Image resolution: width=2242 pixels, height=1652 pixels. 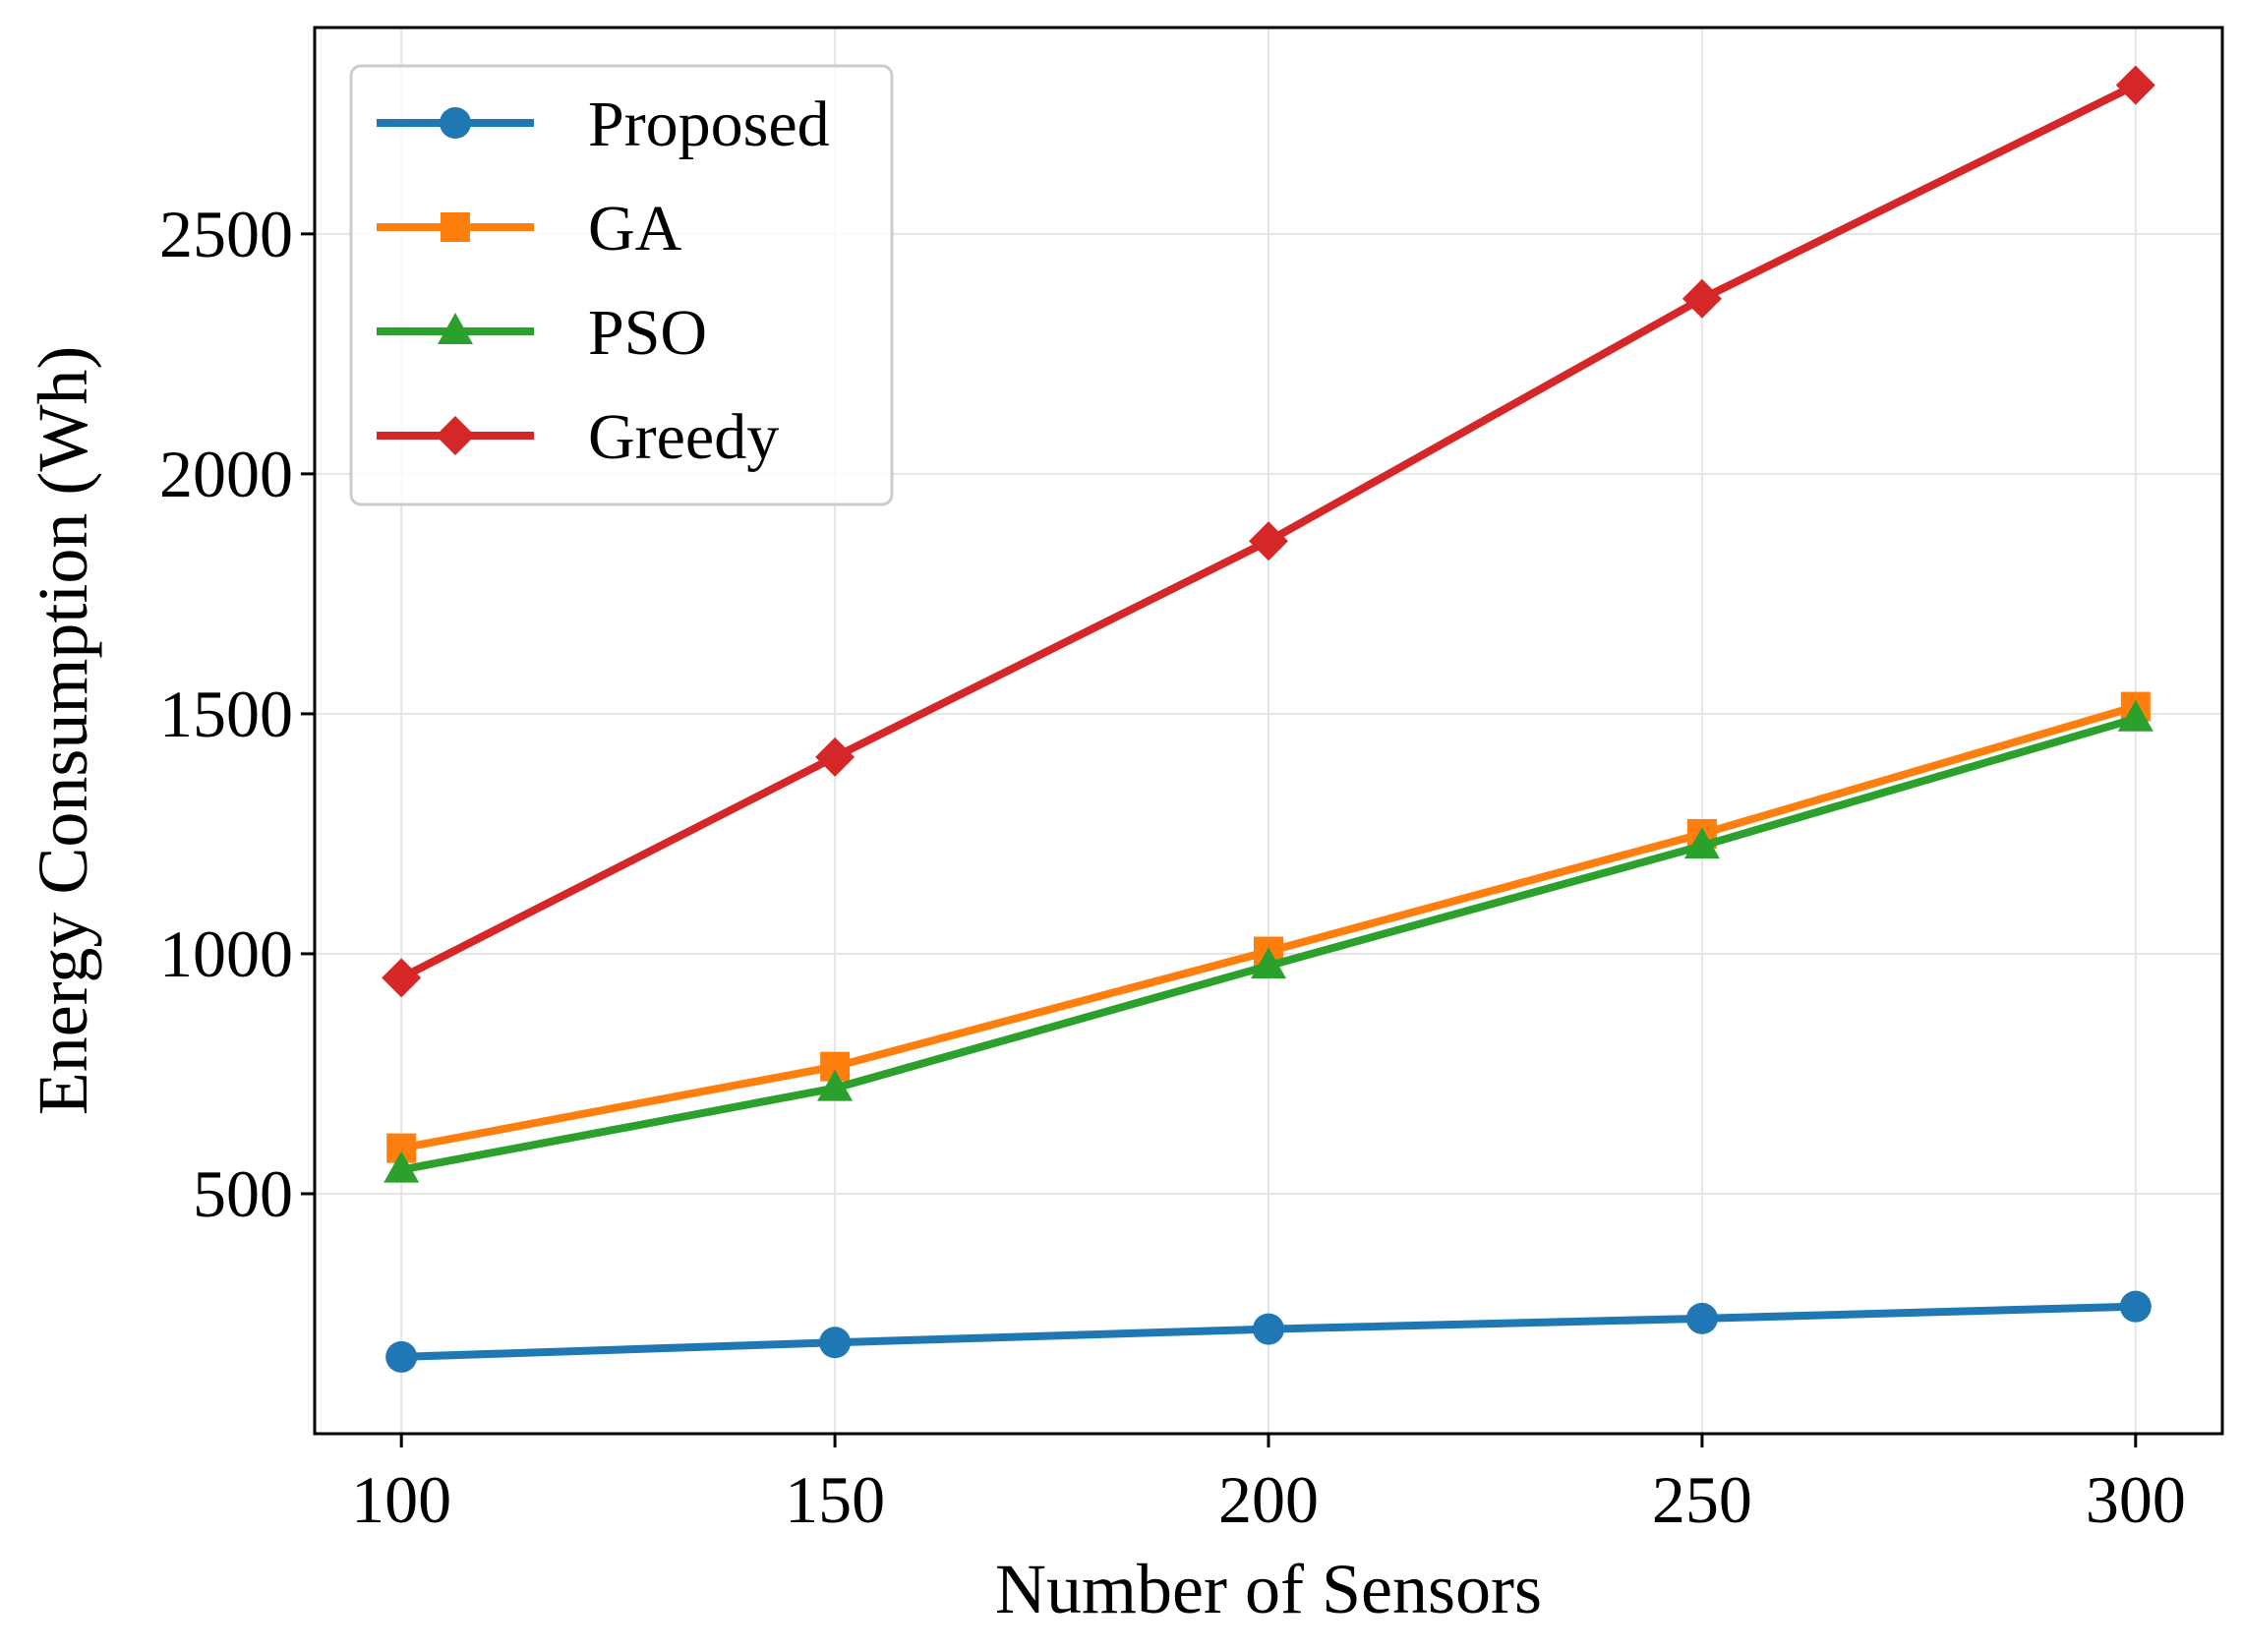 What do you see at coordinates (401, 1499) in the screenshot?
I see `x-tick-label-0: 100` at bounding box center [401, 1499].